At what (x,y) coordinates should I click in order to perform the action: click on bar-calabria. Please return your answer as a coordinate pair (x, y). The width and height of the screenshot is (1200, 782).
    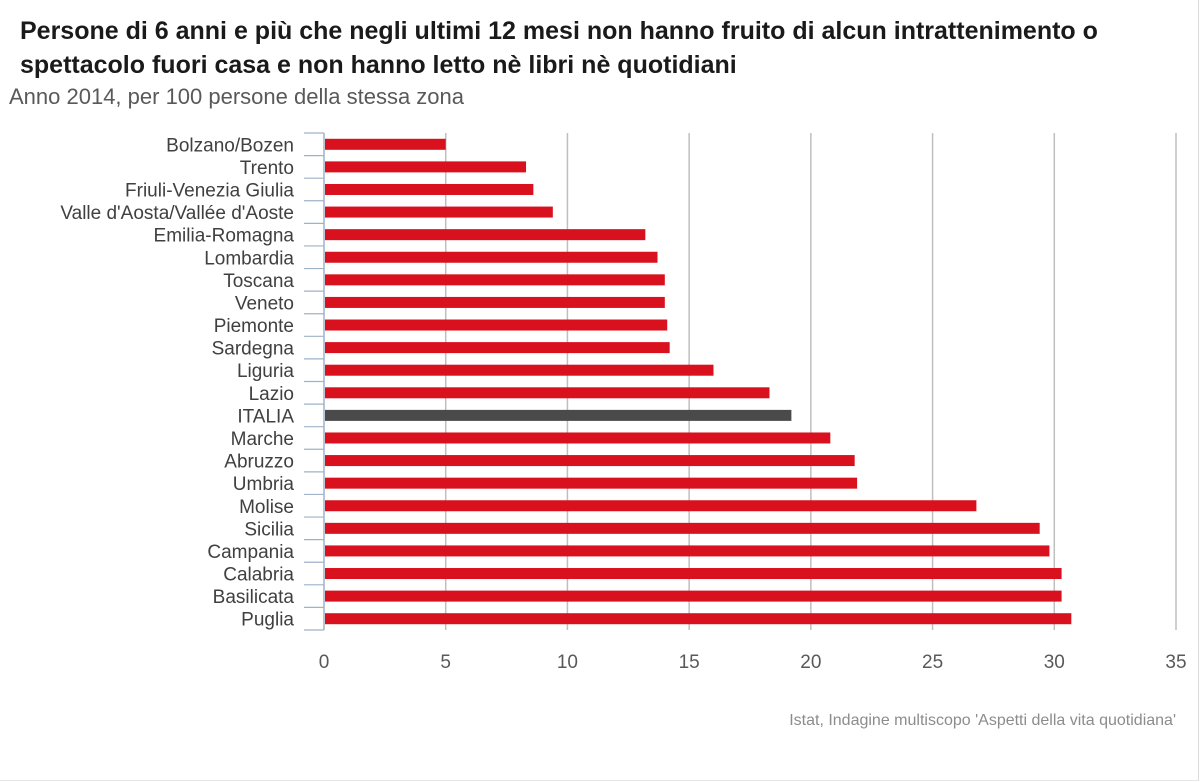
    Looking at the image, I should click on (693, 574).